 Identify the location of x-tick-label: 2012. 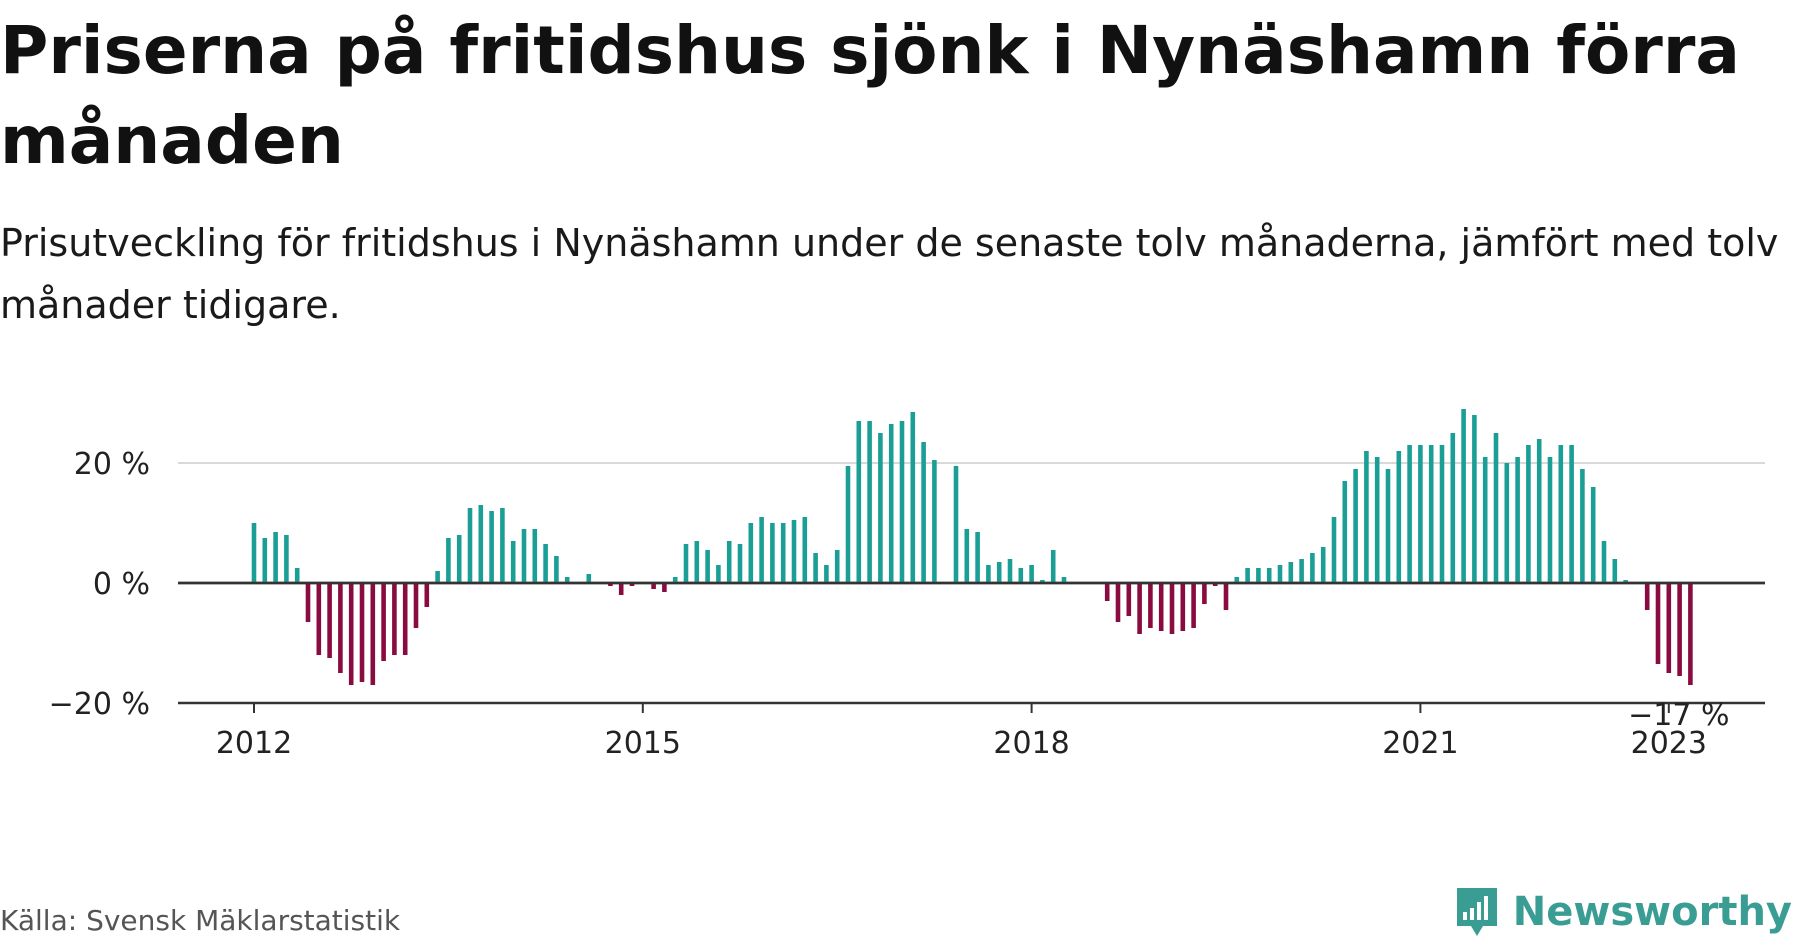
(254, 743).